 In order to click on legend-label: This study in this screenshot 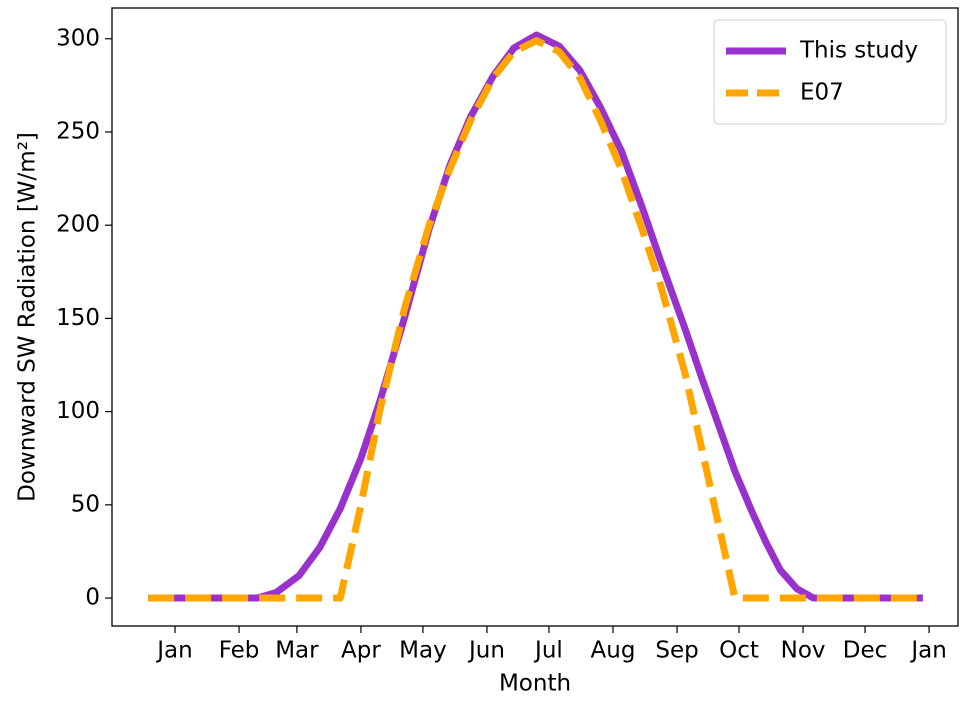, I will do `click(858, 51)`.